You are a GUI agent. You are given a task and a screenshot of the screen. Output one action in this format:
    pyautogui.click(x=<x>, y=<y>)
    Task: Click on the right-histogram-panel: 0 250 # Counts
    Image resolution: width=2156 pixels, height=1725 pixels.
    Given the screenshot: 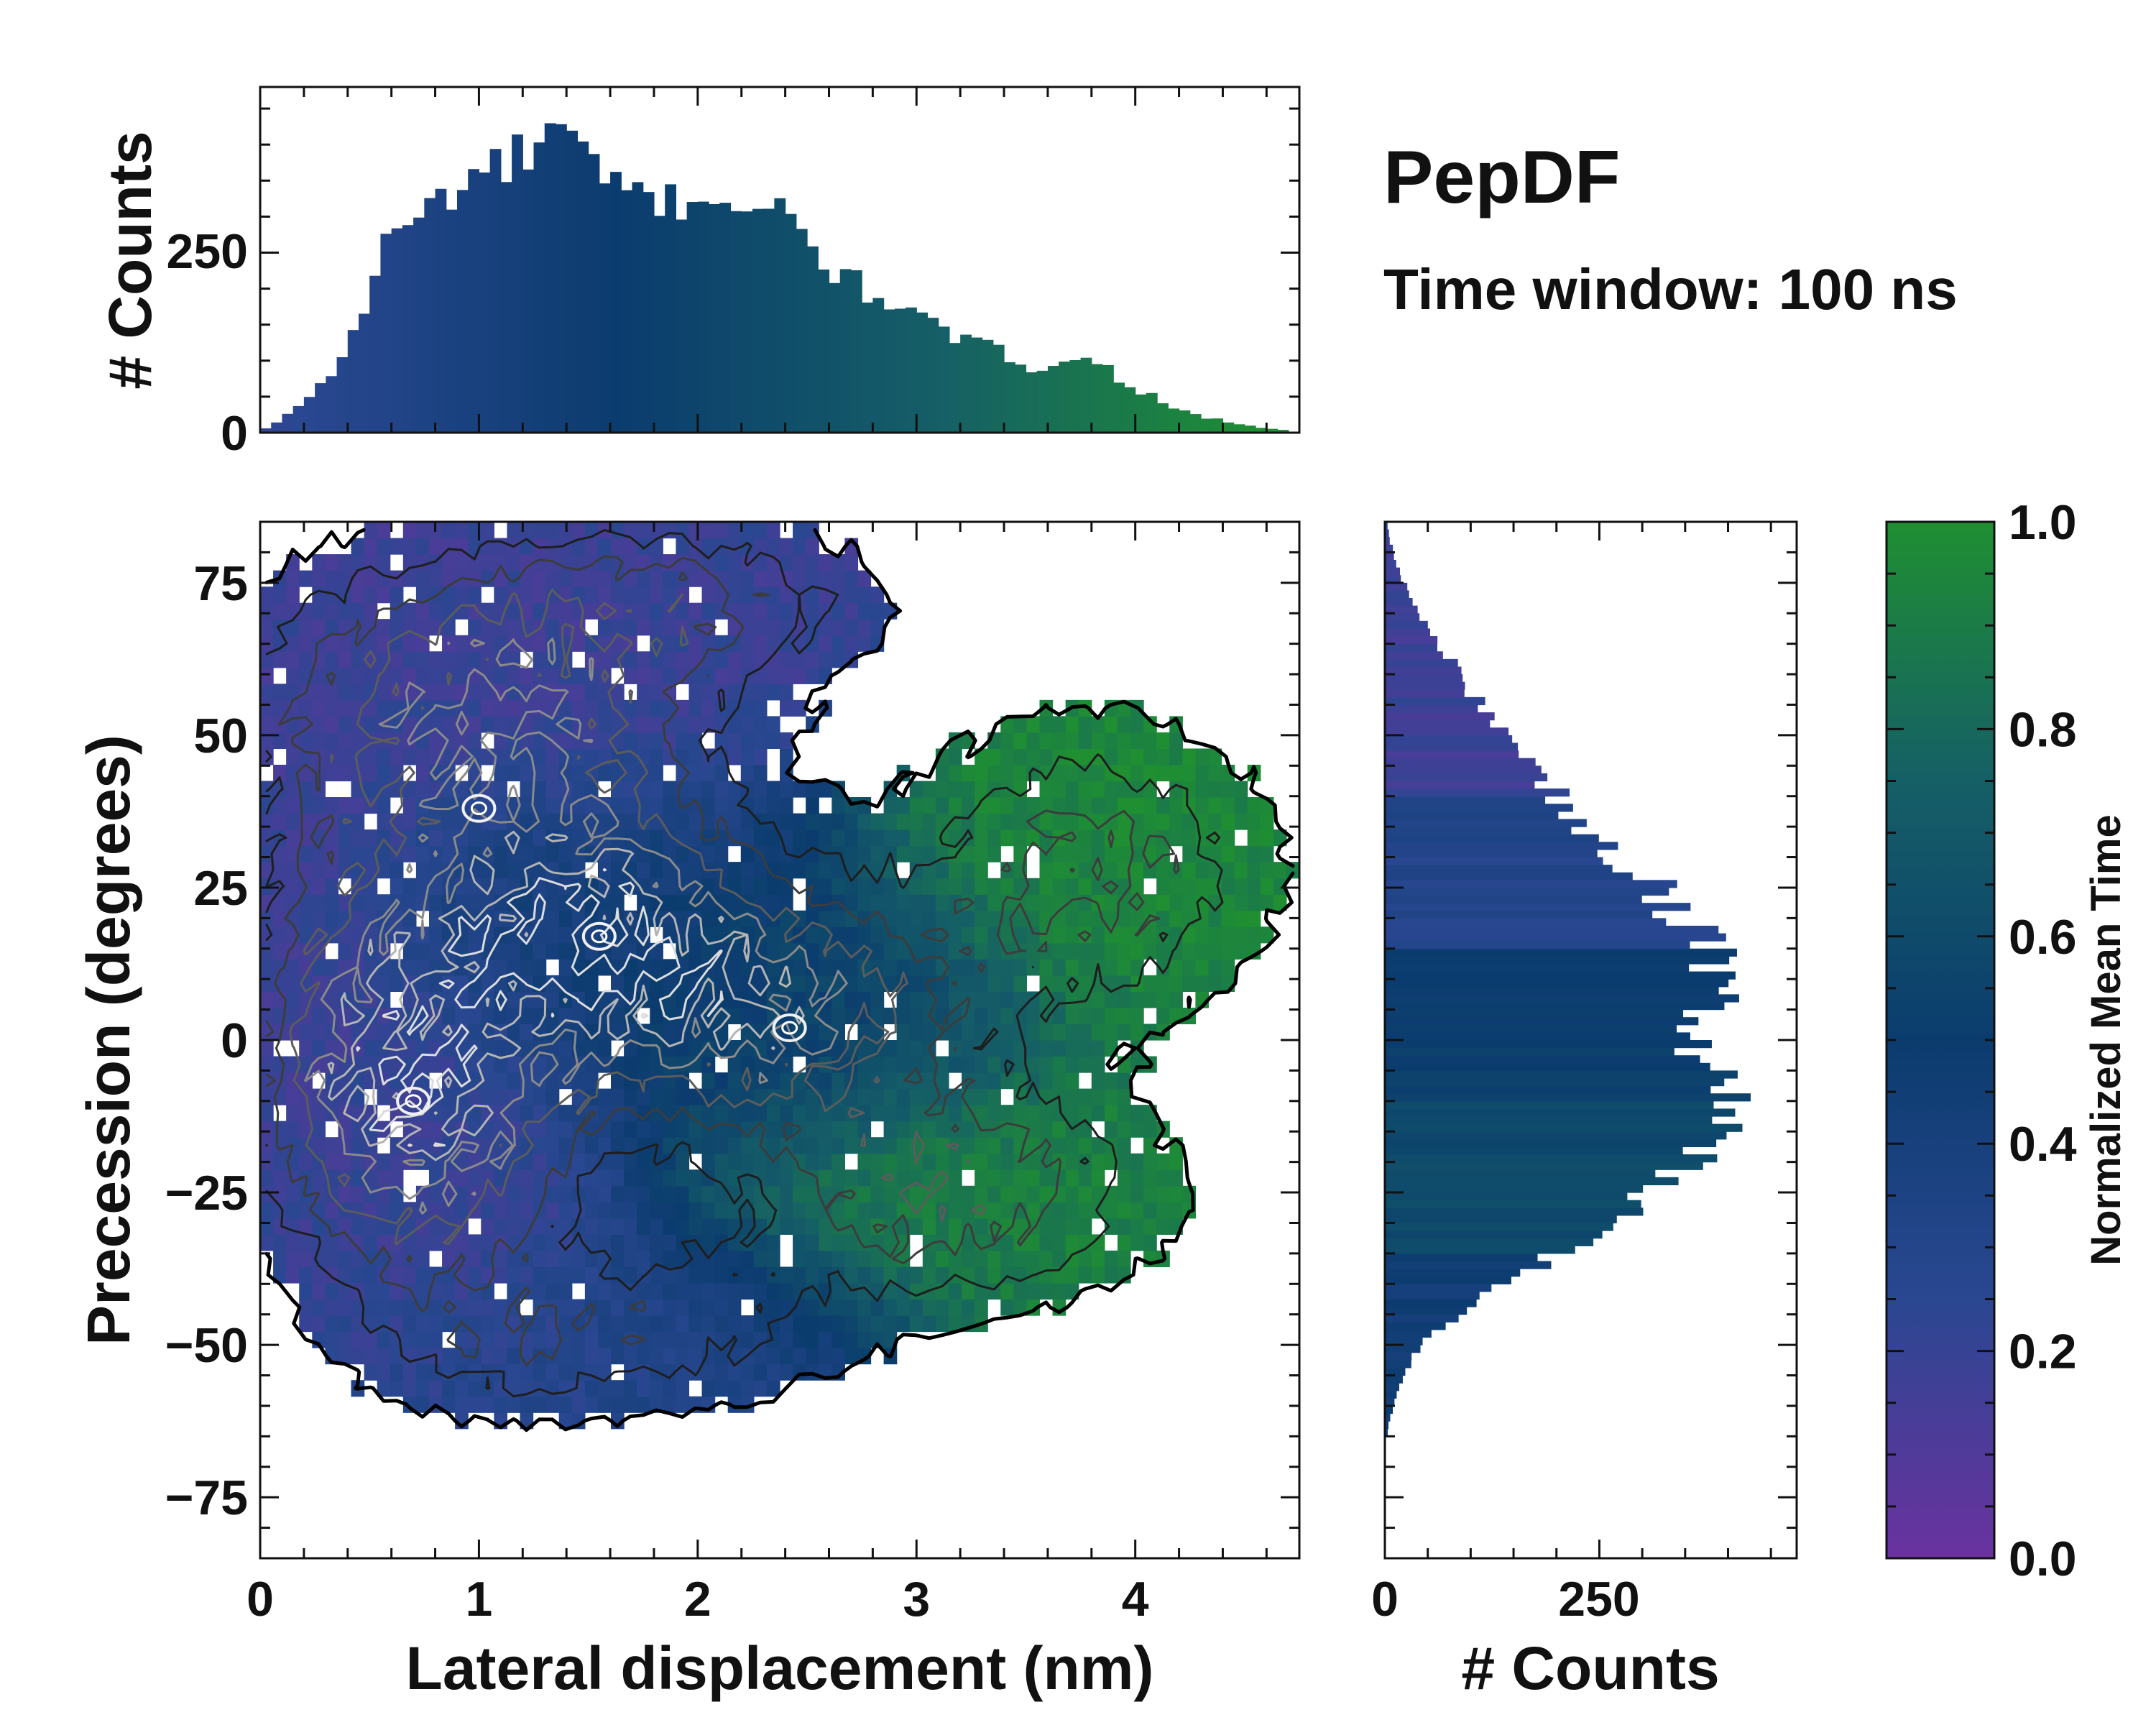 What is the action you would take?
    pyautogui.click(x=1585, y=1111)
    